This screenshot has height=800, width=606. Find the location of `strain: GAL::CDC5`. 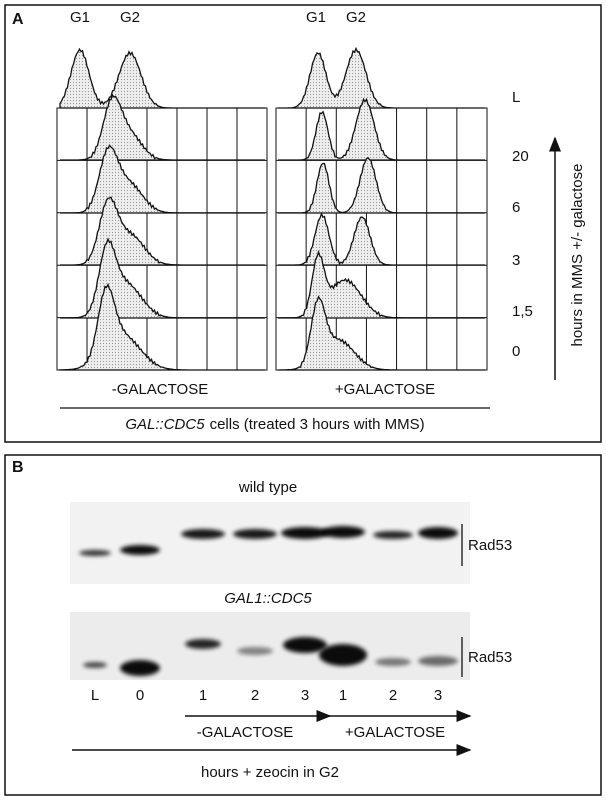

strain: GAL::CDC5 is located at coordinates (165, 424).